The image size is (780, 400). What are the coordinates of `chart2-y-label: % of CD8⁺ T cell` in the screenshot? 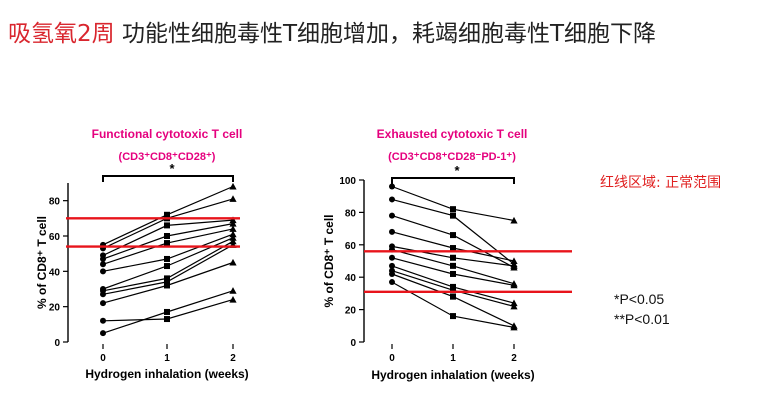 It's located at (329, 260).